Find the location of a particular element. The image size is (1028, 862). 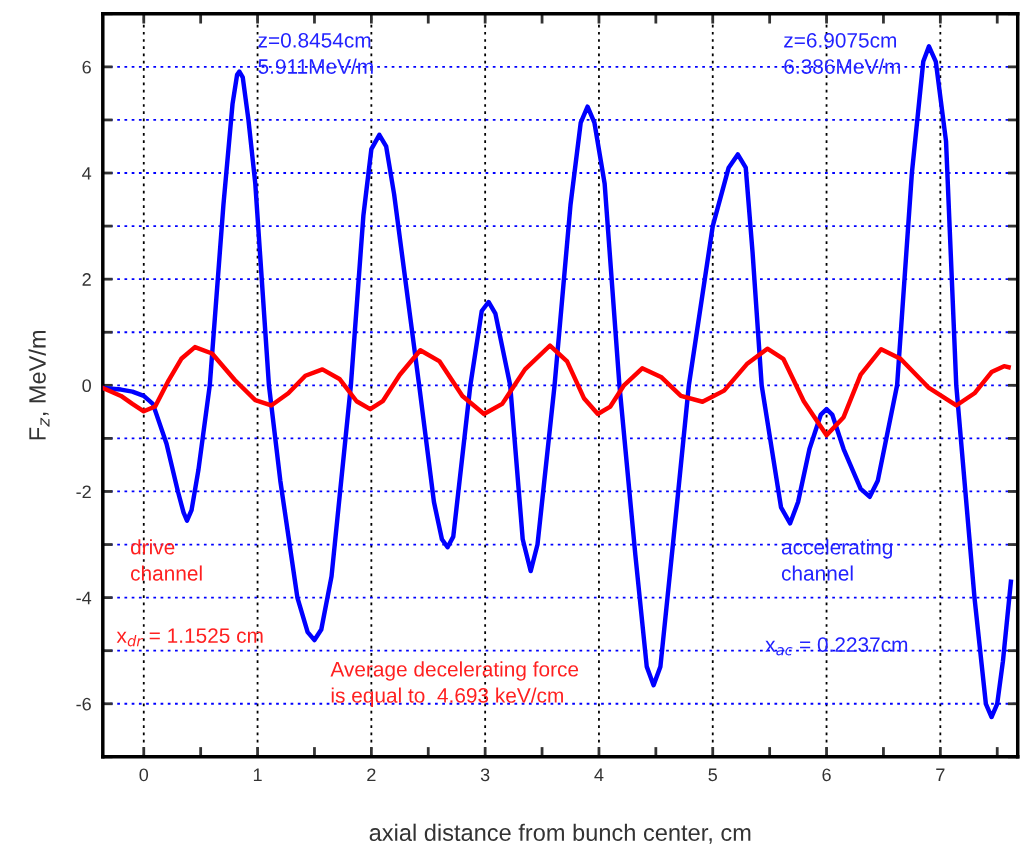

y-tick-label: 0 is located at coordinates (86, 386).